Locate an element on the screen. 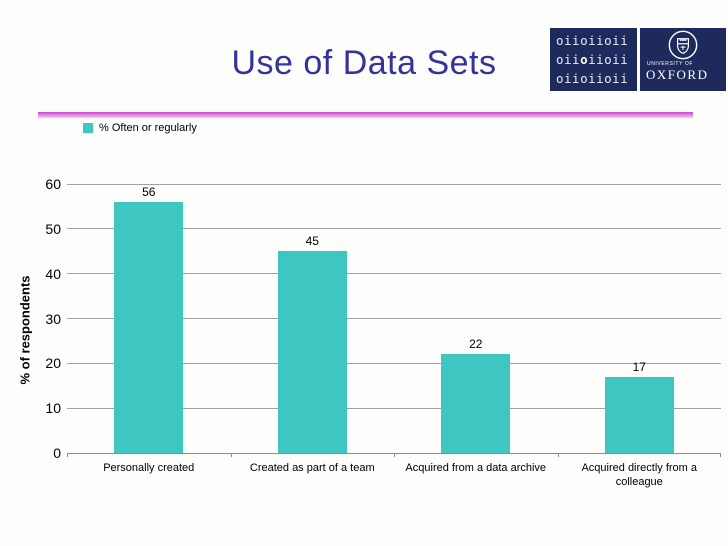  y-tick-label: 30 is located at coordinates (53, 318).